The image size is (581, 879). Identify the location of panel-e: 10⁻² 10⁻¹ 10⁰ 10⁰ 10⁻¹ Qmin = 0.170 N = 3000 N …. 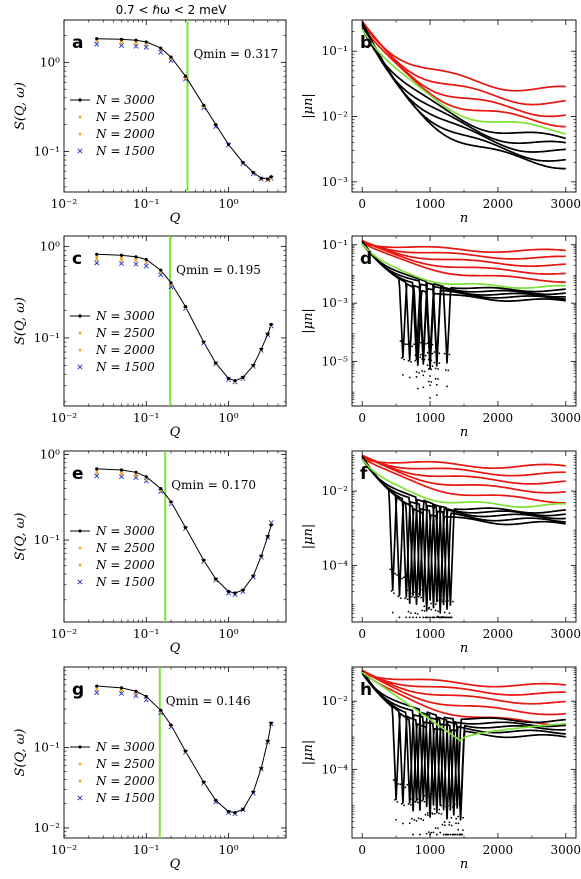
(150, 552).